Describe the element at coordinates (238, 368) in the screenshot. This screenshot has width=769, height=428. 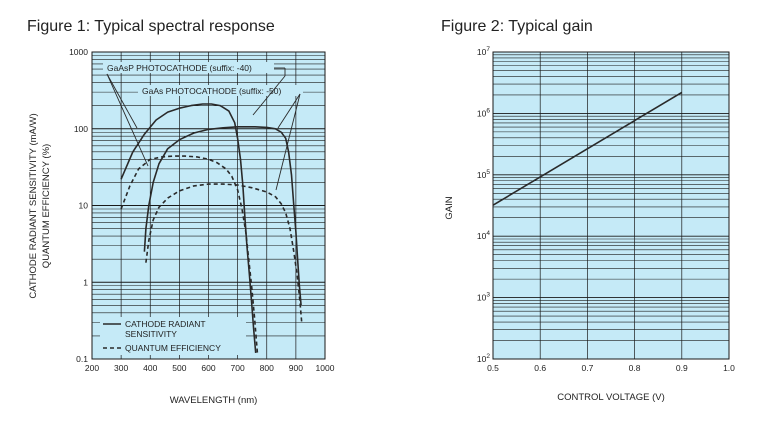
I see `fig1-x-tick-label: 700` at that location.